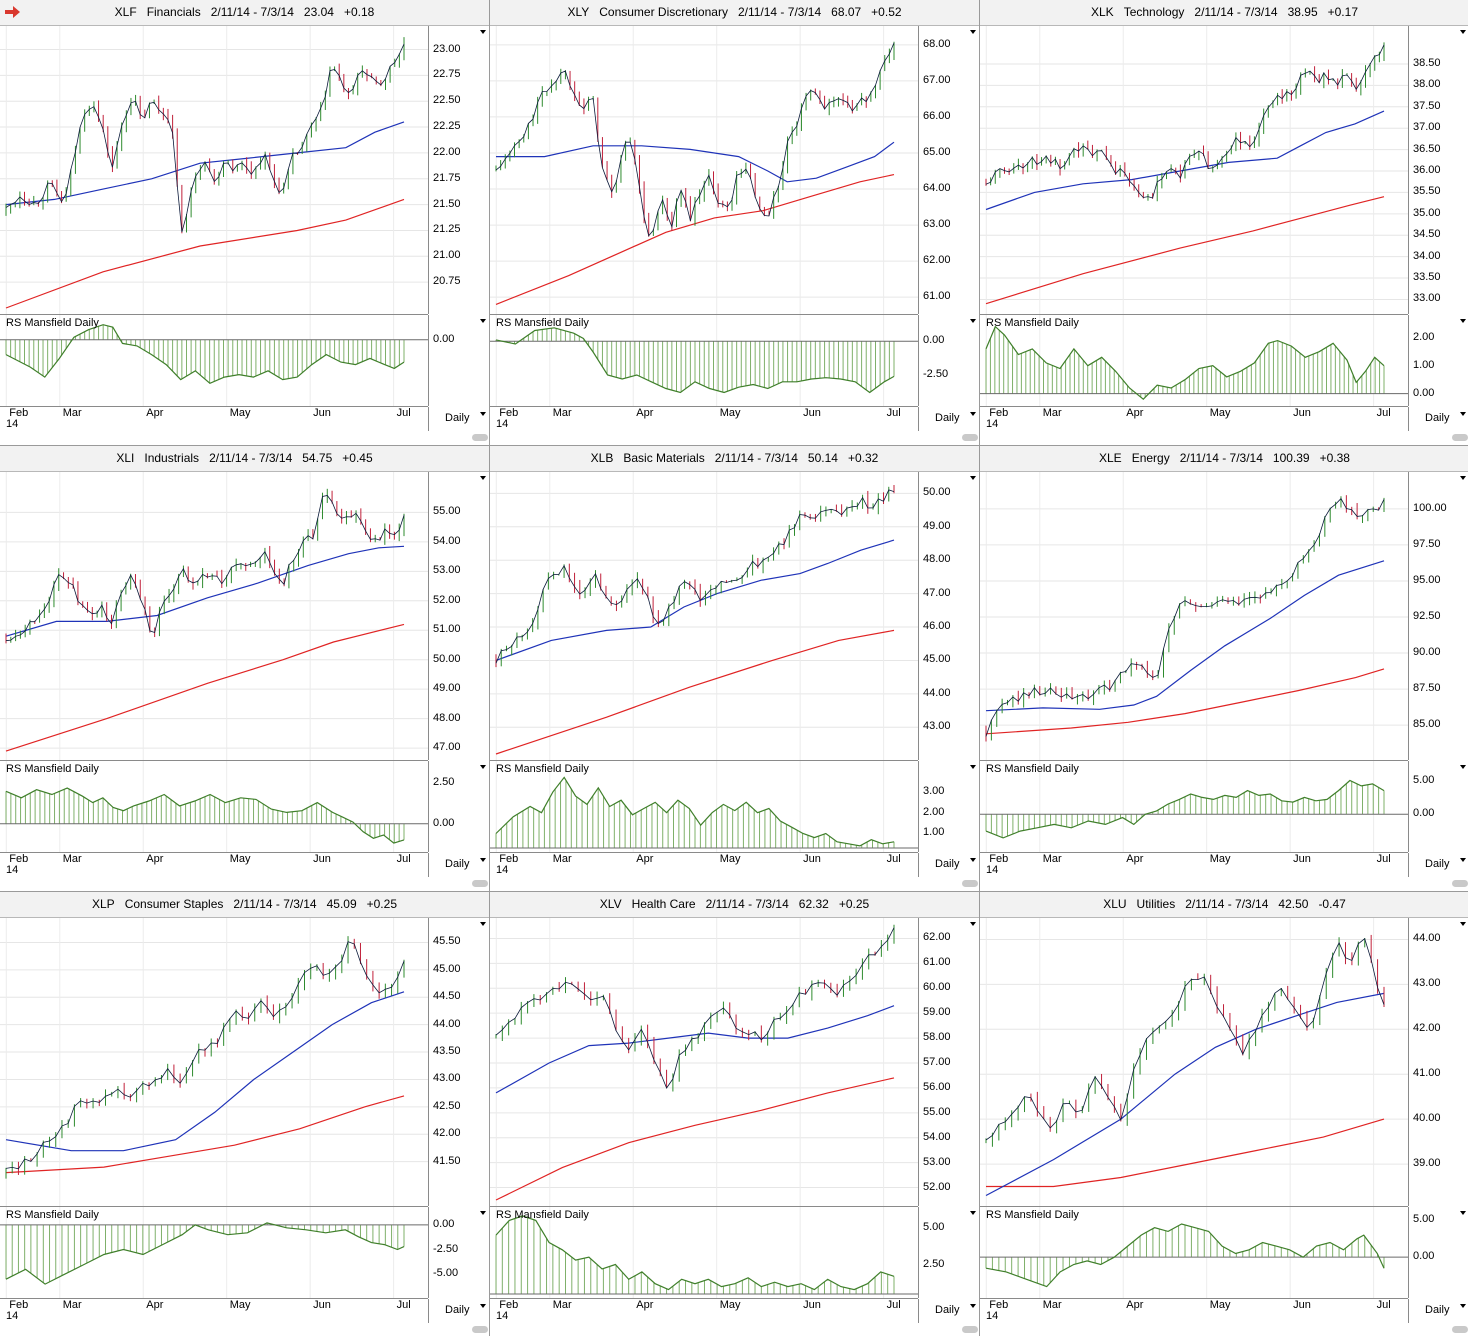 The width and height of the screenshot is (1468, 1337). I want to click on right-arrow-icon, so click(12, 12).